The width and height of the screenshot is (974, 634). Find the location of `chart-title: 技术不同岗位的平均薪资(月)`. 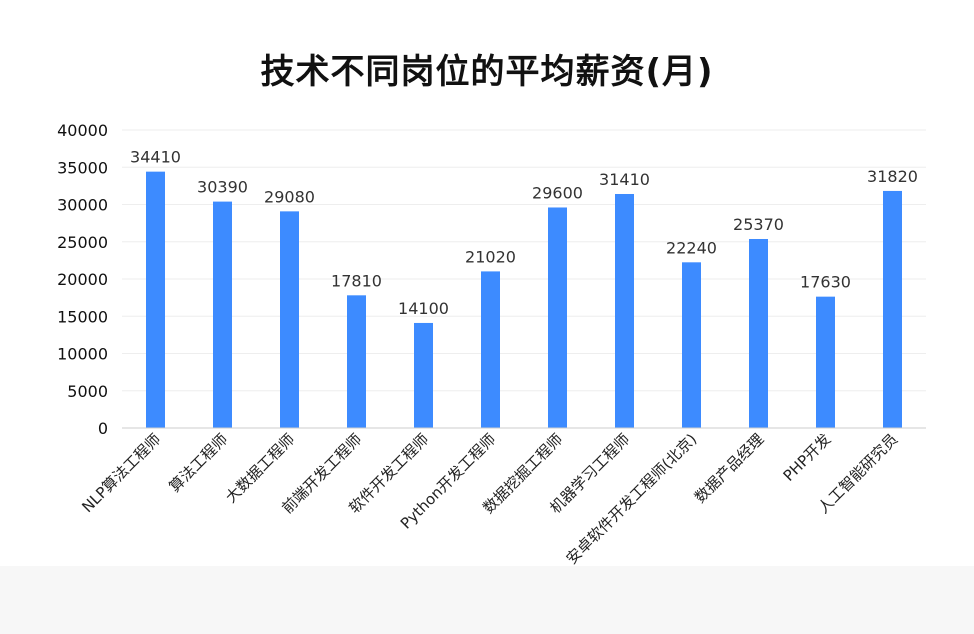

chart-title: 技术不同岗位的平均薪资(月) is located at coordinates (487, 72).